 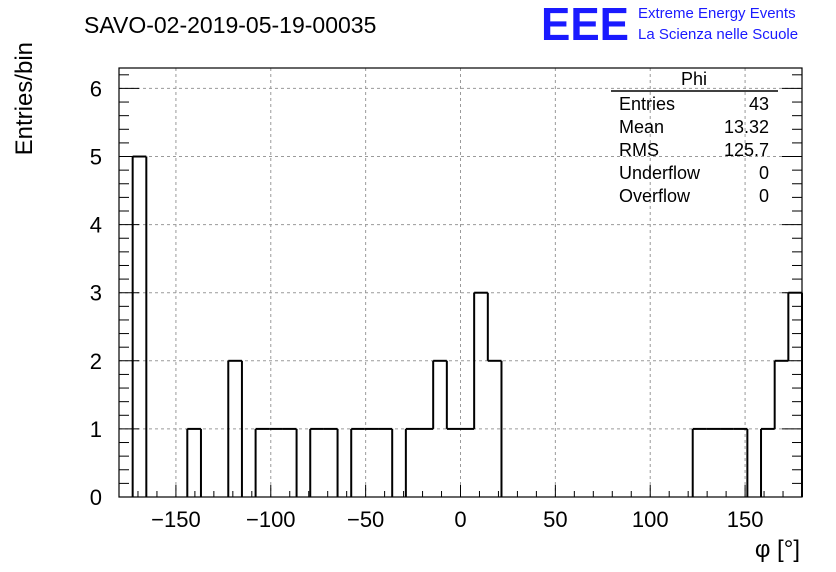 What do you see at coordinates (647, 104) in the screenshot?
I see `stats-label-entries: Entries` at bounding box center [647, 104].